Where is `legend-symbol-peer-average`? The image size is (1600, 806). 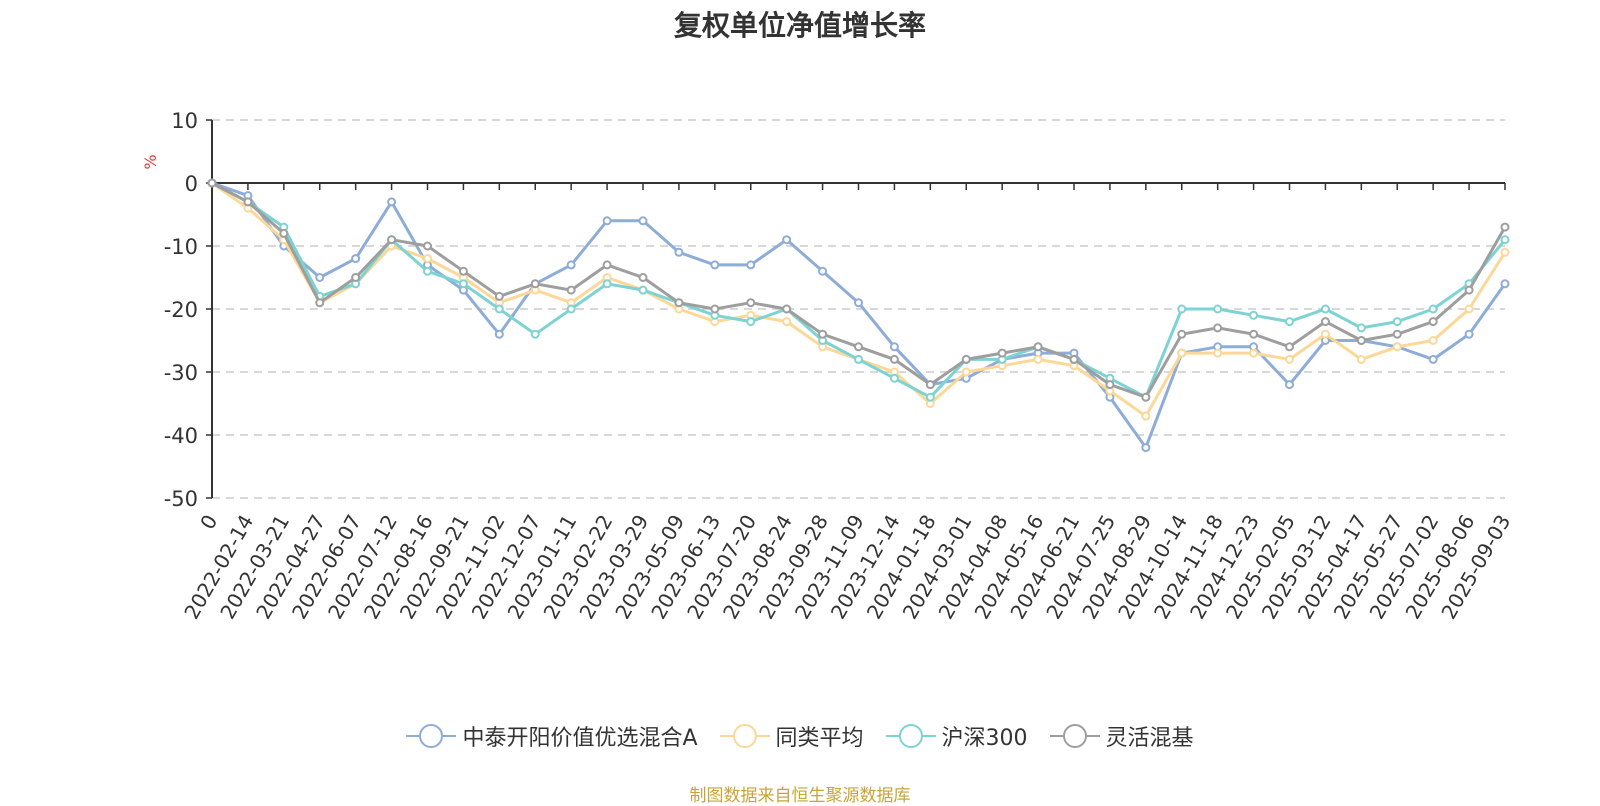 legend-symbol-peer-average is located at coordinates (744, 736).